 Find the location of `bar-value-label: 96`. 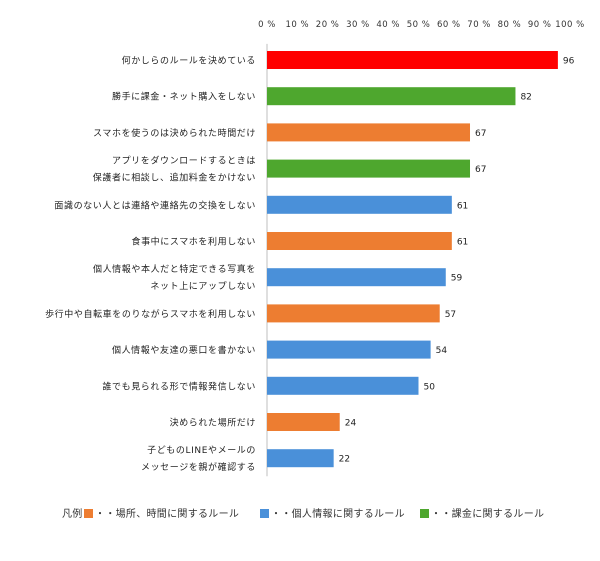

bar-value-label: 96 is located at coordinates (569, 62).